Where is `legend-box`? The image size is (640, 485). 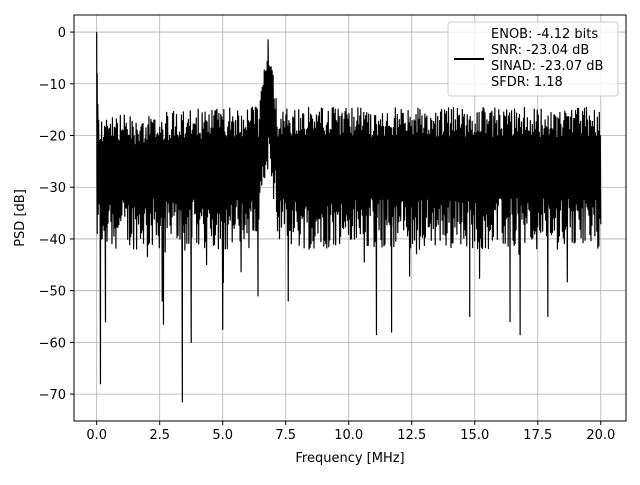
legend-box is located at coordinates (533, 59).